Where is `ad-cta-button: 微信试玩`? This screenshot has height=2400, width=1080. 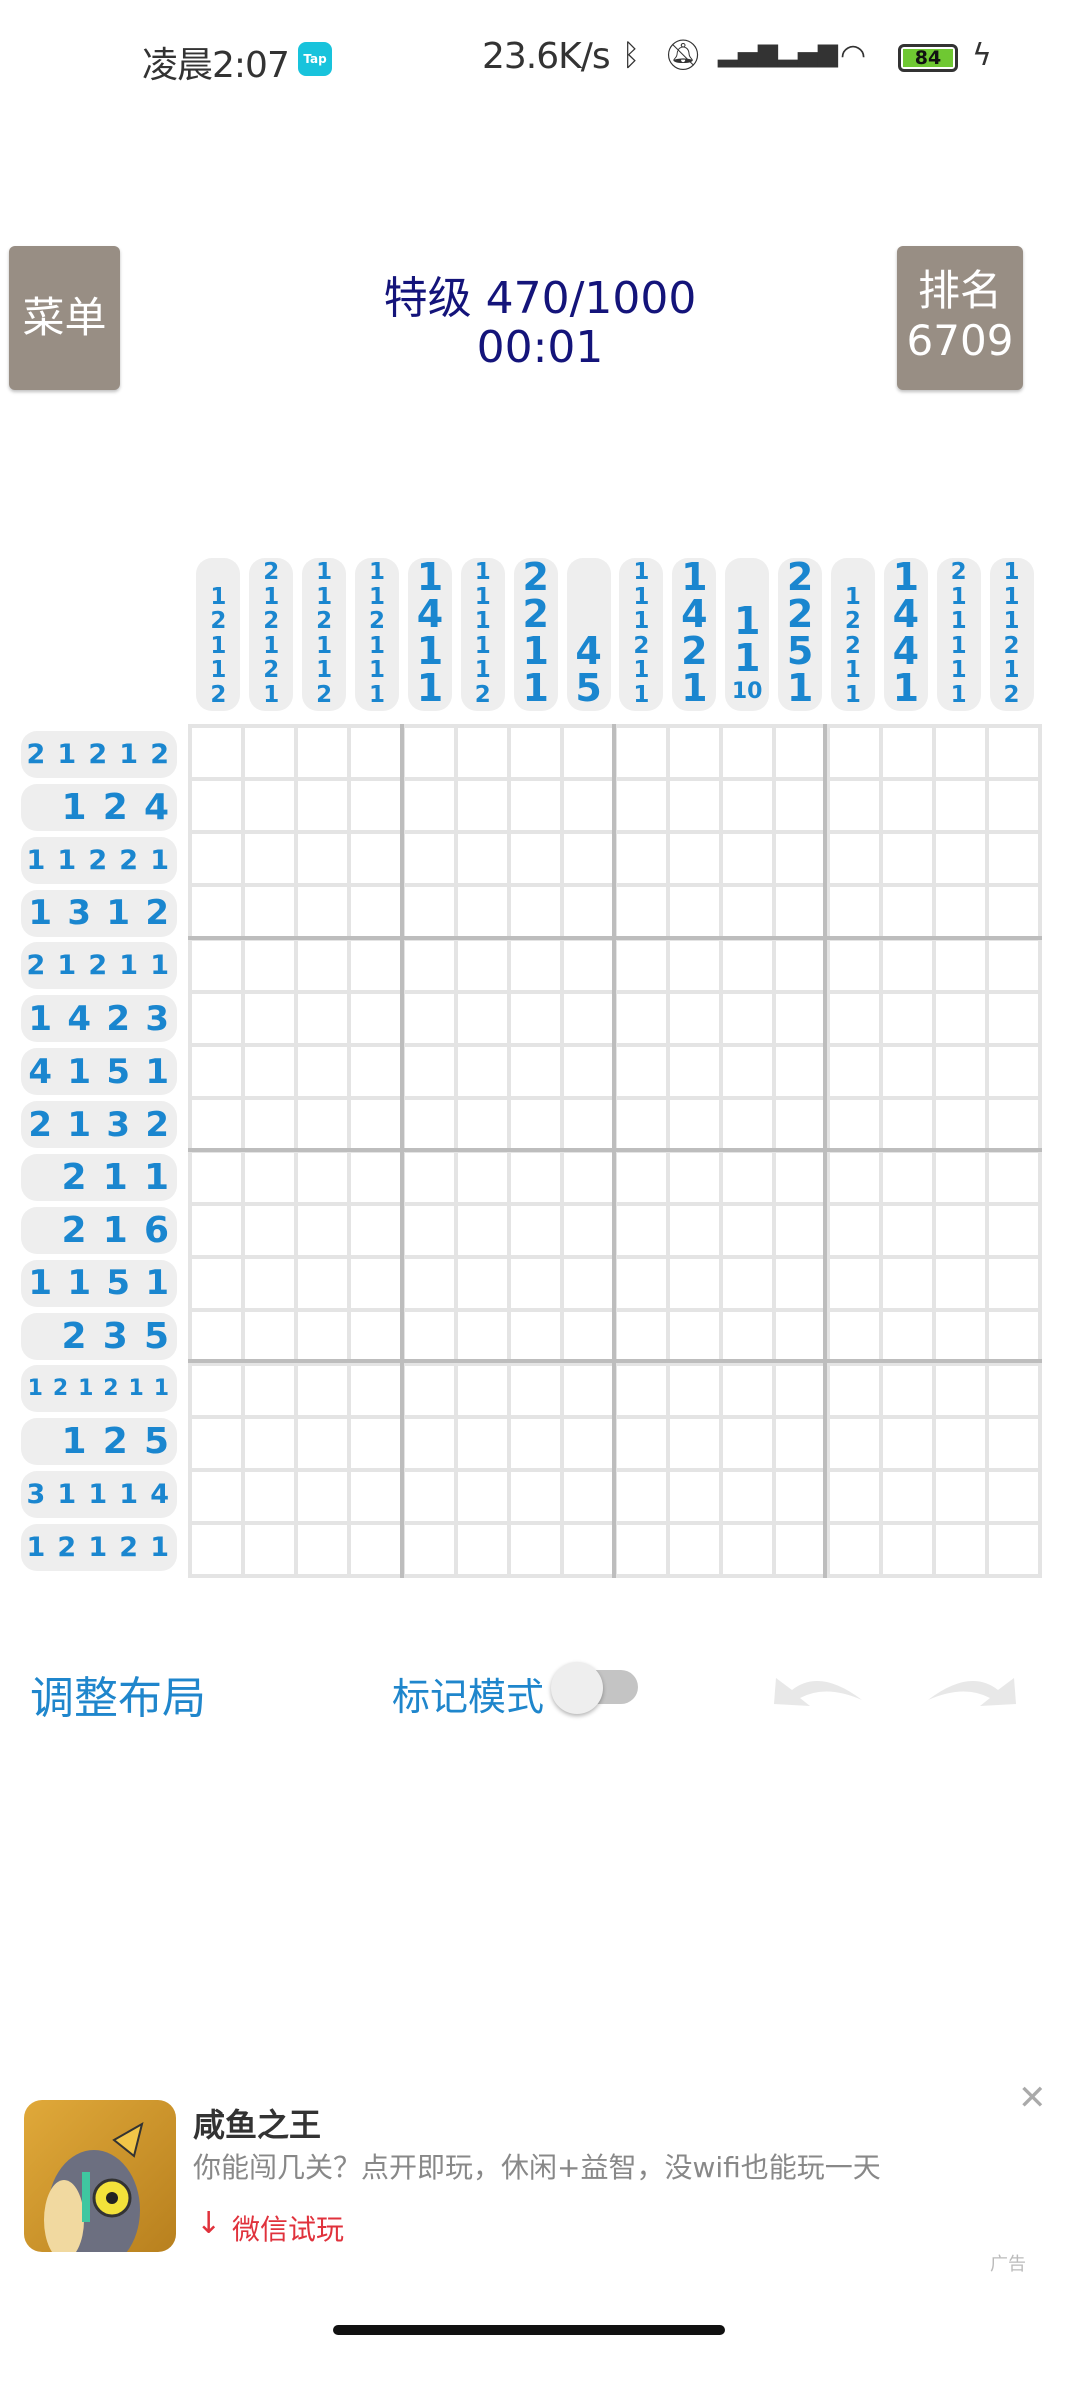
ad-cta-button: 微信试玩 is located at coordinates (288, 2229).